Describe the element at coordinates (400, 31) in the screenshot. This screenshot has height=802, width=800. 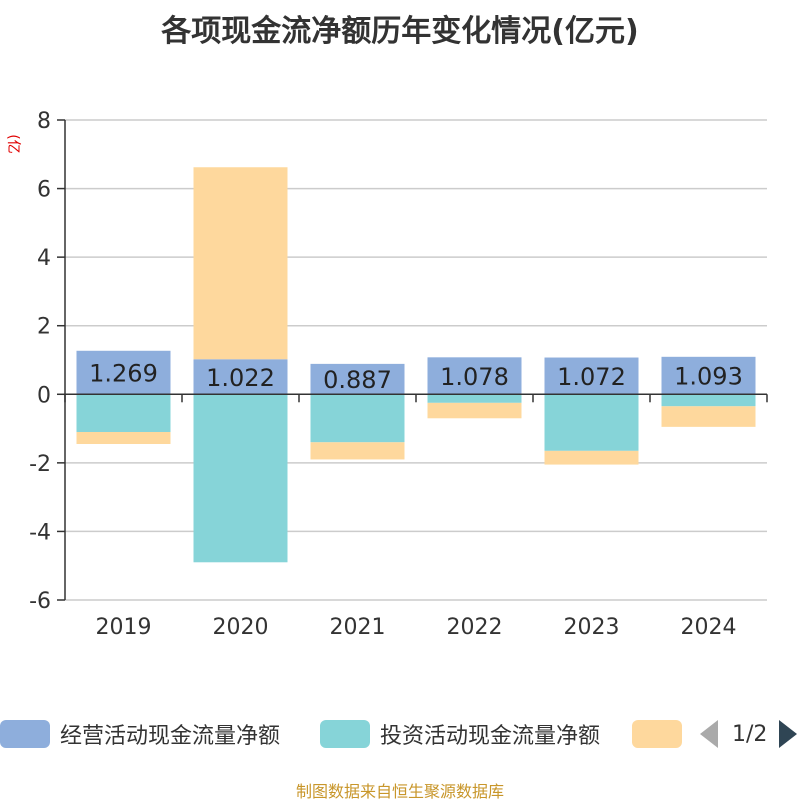
I see `chart-title: 各项现金流净额历年变化情况(亿元)` at that location.